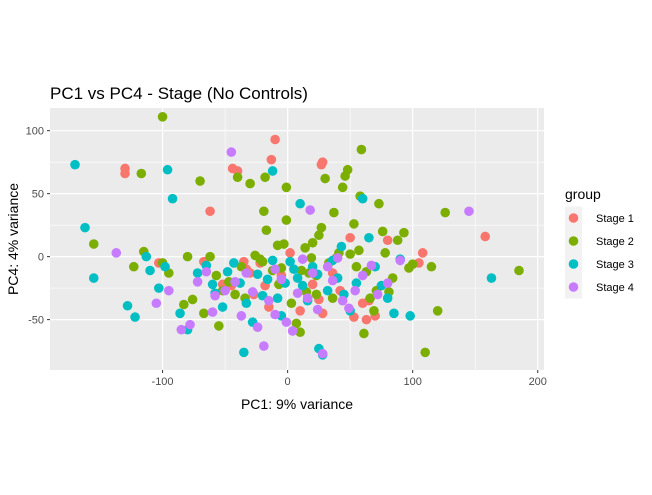 This screenshot has width=652, height=495. What do you see at coordinates (599, 242) in the screenshot?
I see `legend: group Stage 1 Stage 2 Stage 3 Stage 4` at bounding box center [599, 242].